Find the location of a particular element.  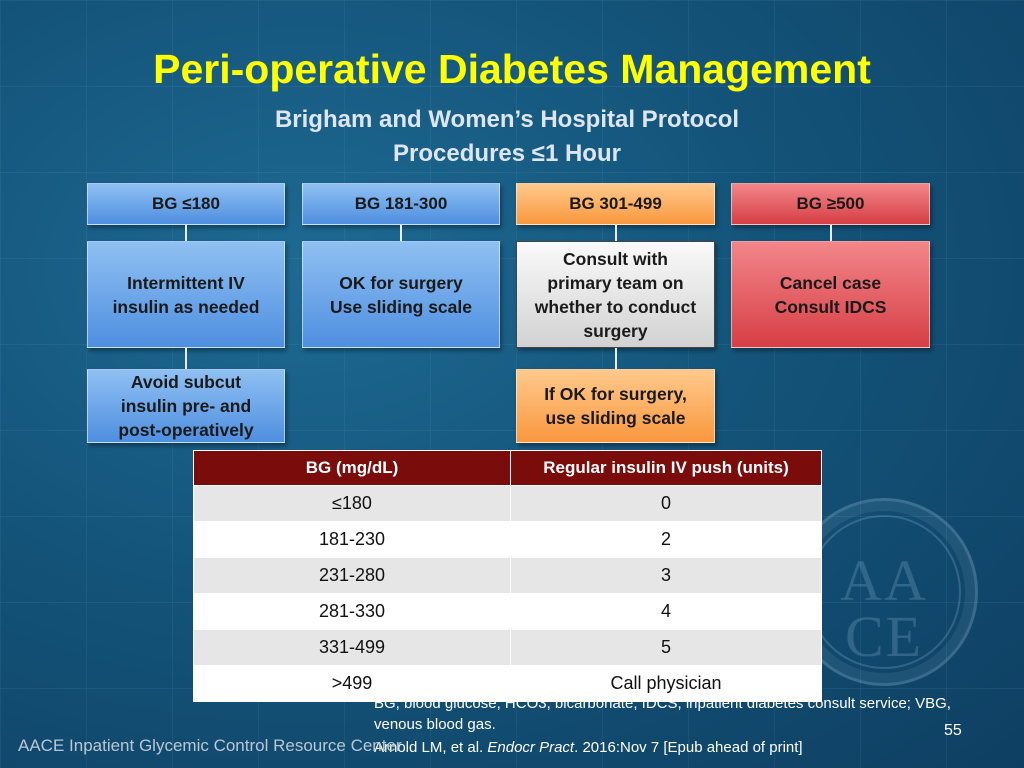

bg-range-header-2: BG 181-300 is located at coordinates (401, 204).